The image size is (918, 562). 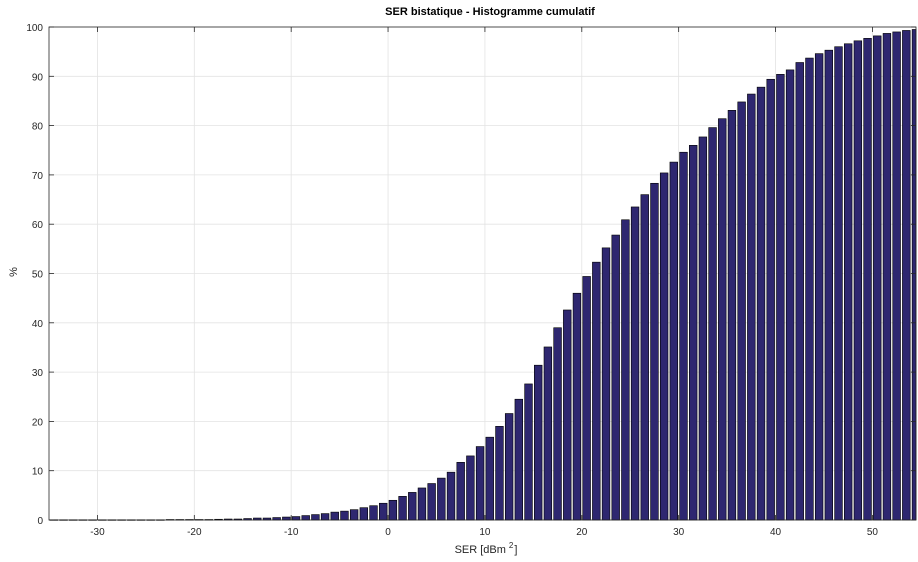 What do you see at coordinates (38, 324) in the screenshot?
I see `y-tick-label: 40` at bounding box center [38, 324].